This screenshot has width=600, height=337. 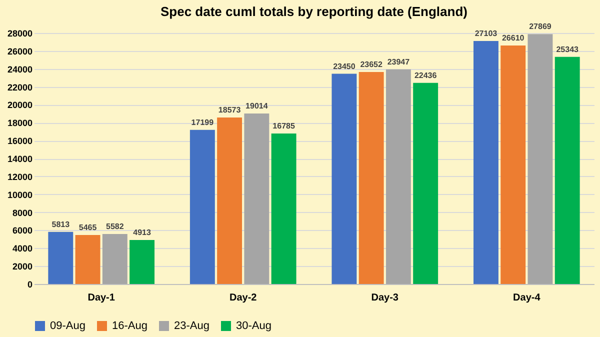 I want to click on data-label: 25343, so click(x=568, y=49).